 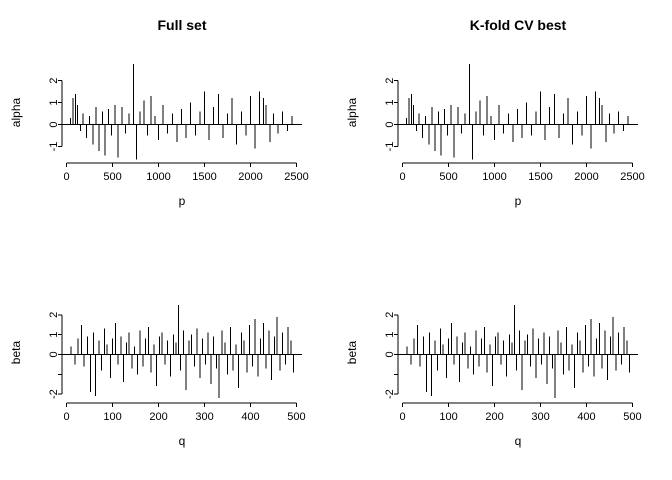 I want to click on svg-text: K-fold CV best, so click(x=518, y=25).